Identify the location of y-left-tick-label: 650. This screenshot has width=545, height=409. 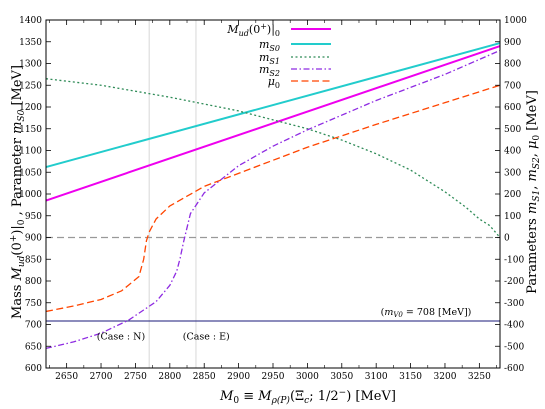
(33, 347).